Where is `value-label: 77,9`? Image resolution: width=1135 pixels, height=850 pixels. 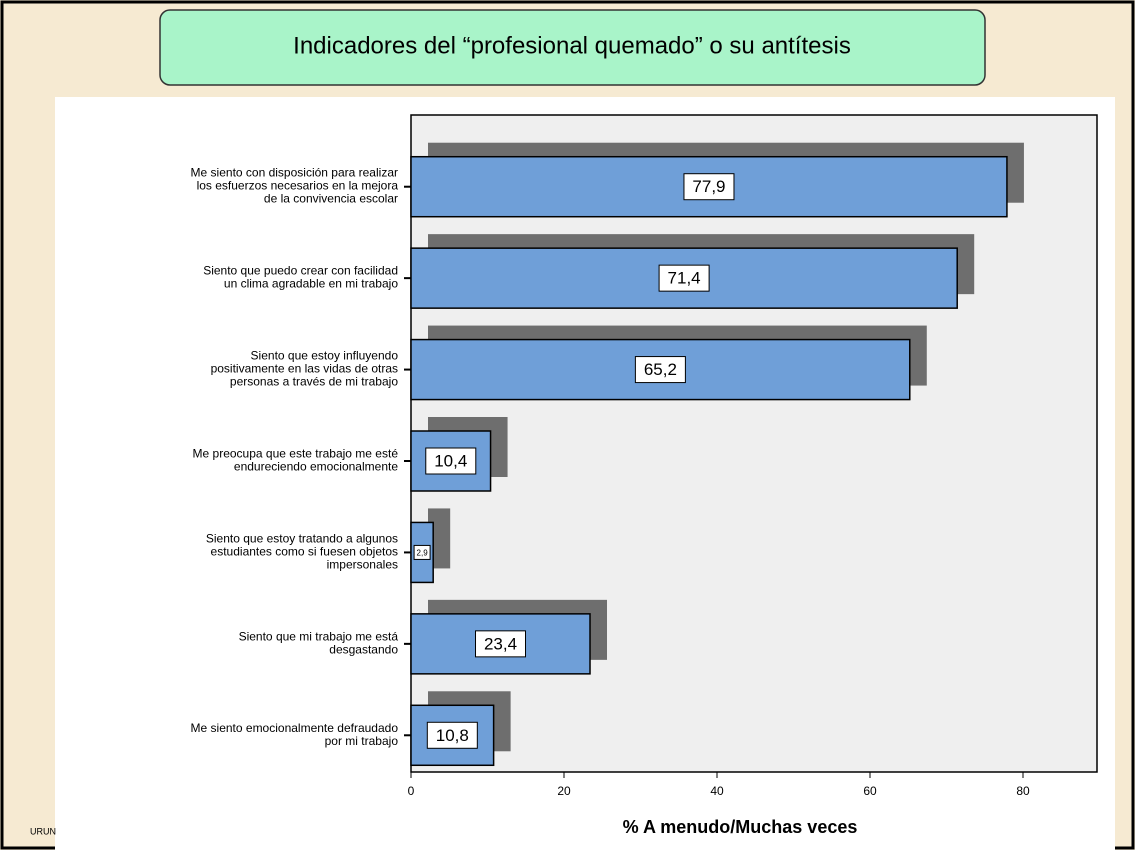
value-label: 77,9 is located at coordinates (708, 186).